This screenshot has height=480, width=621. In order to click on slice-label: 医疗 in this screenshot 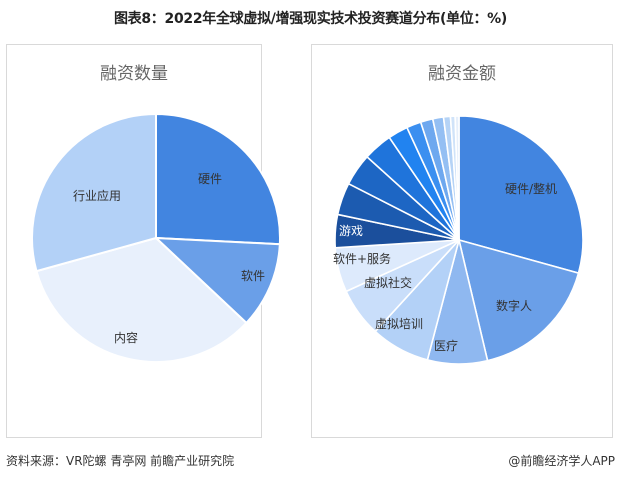, I will do `click(446, 346)`.